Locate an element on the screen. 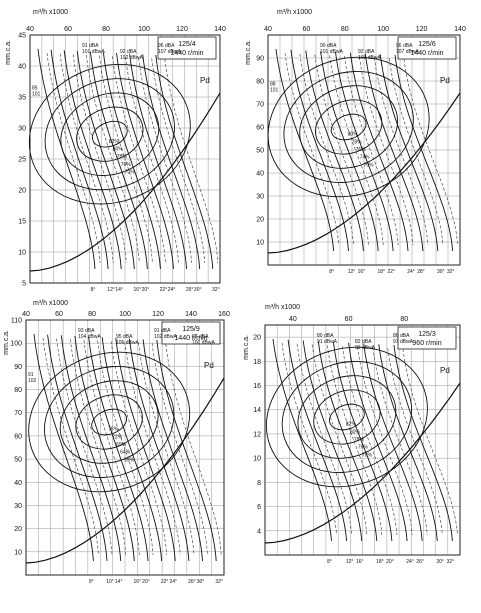 This screenshot has width=481, height=613. y-tick-label: 45 is located at coordinates (22, 36).